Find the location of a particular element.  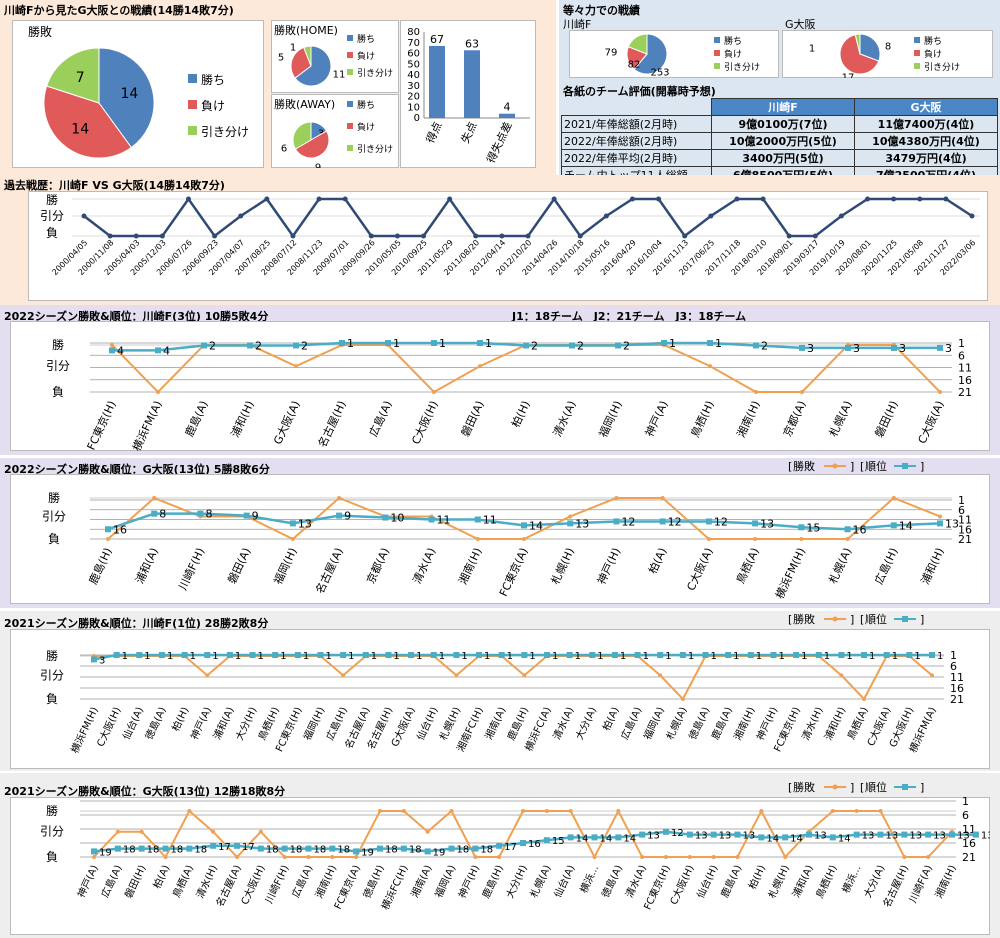

row-label: 2022/年俸総額(2月時) is located at coordinates (636, 141).